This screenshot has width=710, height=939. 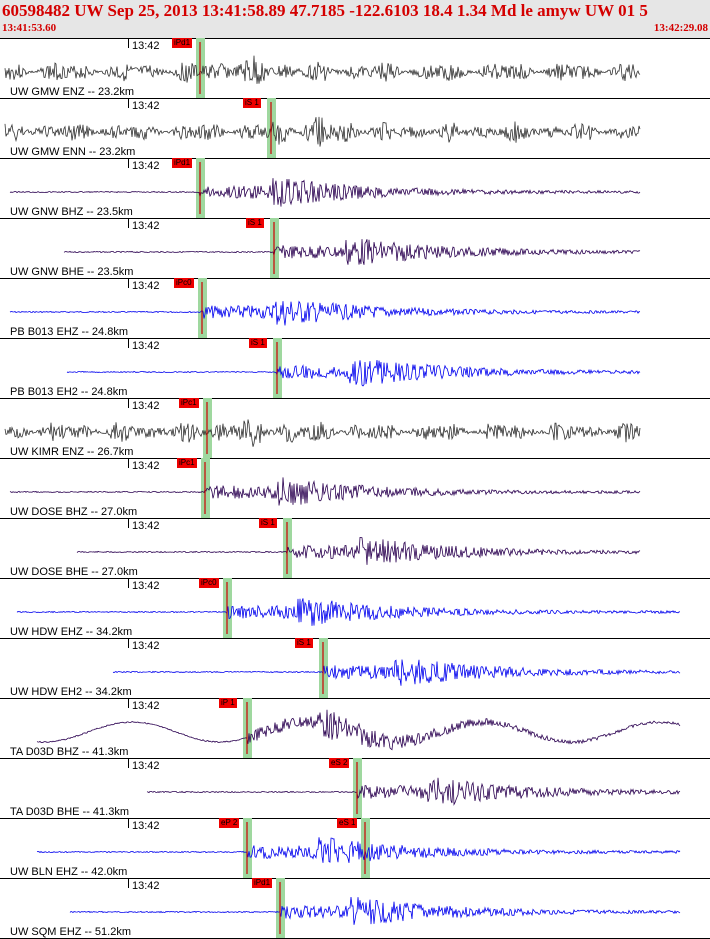 I want to click on station-label: UW GNW BHZ -- 23.5km, so click(x=71, y=212).